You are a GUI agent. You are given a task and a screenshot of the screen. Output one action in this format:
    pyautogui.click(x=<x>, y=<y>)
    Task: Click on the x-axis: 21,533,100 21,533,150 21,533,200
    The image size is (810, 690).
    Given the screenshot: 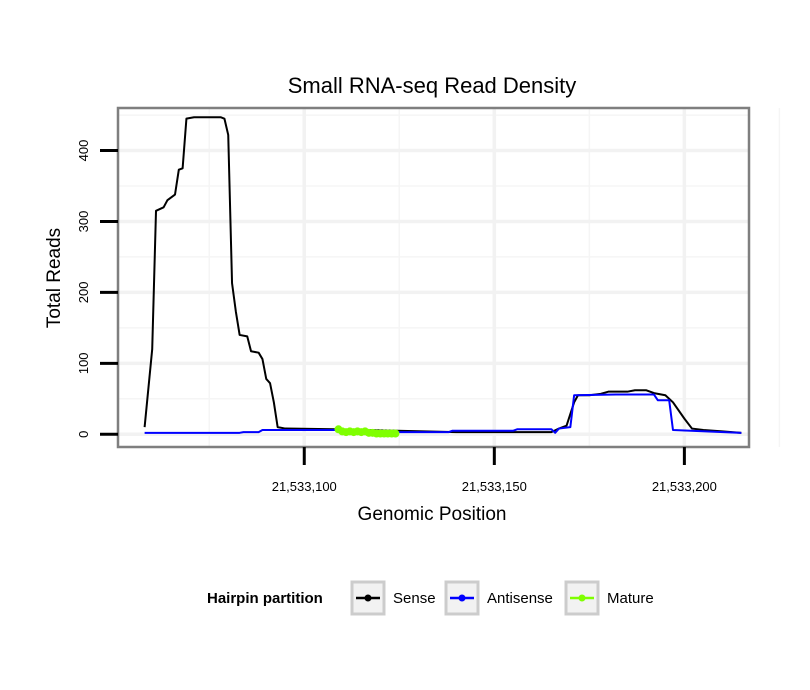 What is the action you would take?
    pyautogui.click(x=494, y=470)
    